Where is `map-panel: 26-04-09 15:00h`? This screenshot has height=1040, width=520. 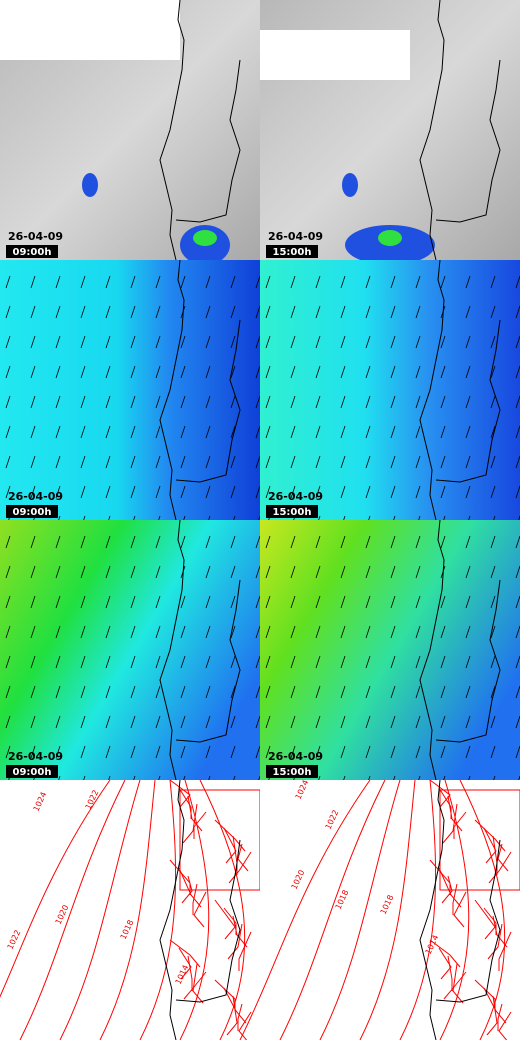 map-panel: 26-04-09 15:00h is located at coordinates (390, 132).